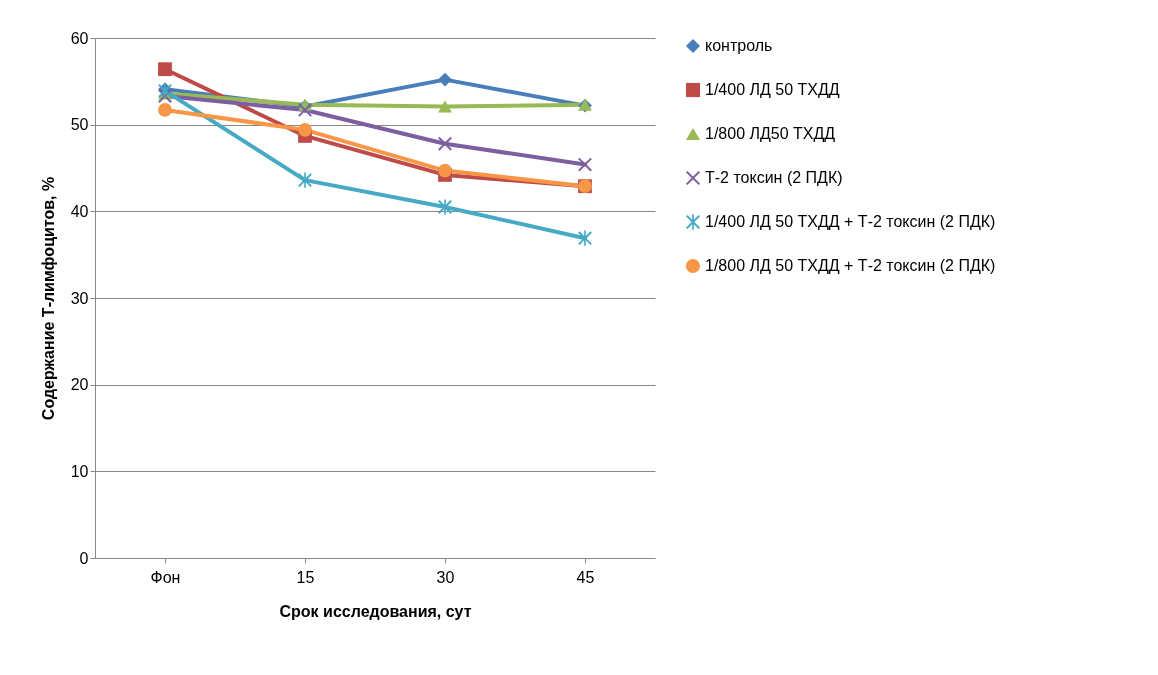 The height and width of the screenshot is (675, 1158). What do you see at coordinates (772, 89) in the screenshot?
I see `legend-label: 1/400 ЛД 50 ТХДД` at bounding box center [772, 89].